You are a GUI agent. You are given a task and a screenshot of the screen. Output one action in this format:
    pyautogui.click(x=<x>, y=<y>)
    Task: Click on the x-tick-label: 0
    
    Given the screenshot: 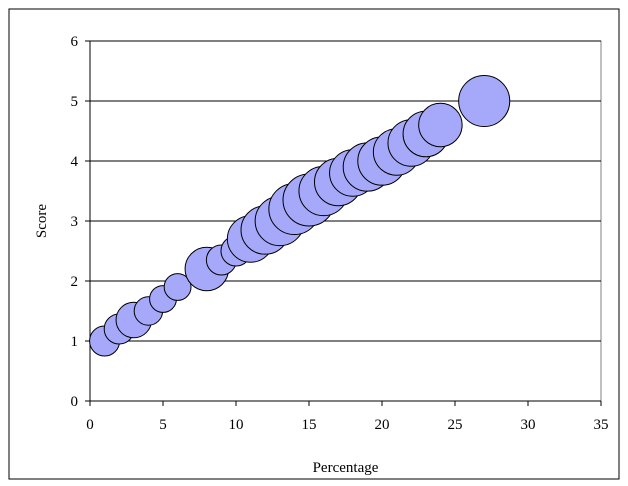 What is the action you would take?
    pyautogui.click(x=90, y=425)
    